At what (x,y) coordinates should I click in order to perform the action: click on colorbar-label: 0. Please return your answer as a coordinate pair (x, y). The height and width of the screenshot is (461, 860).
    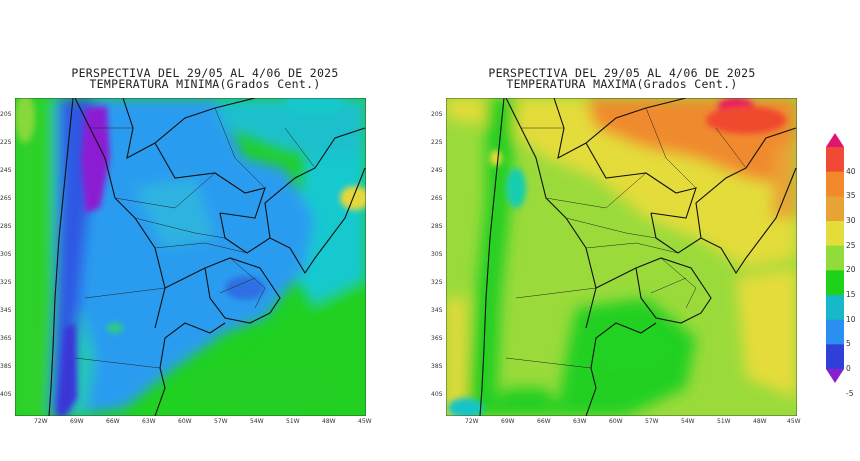
    Looking at the image, I should click on (848, 368).